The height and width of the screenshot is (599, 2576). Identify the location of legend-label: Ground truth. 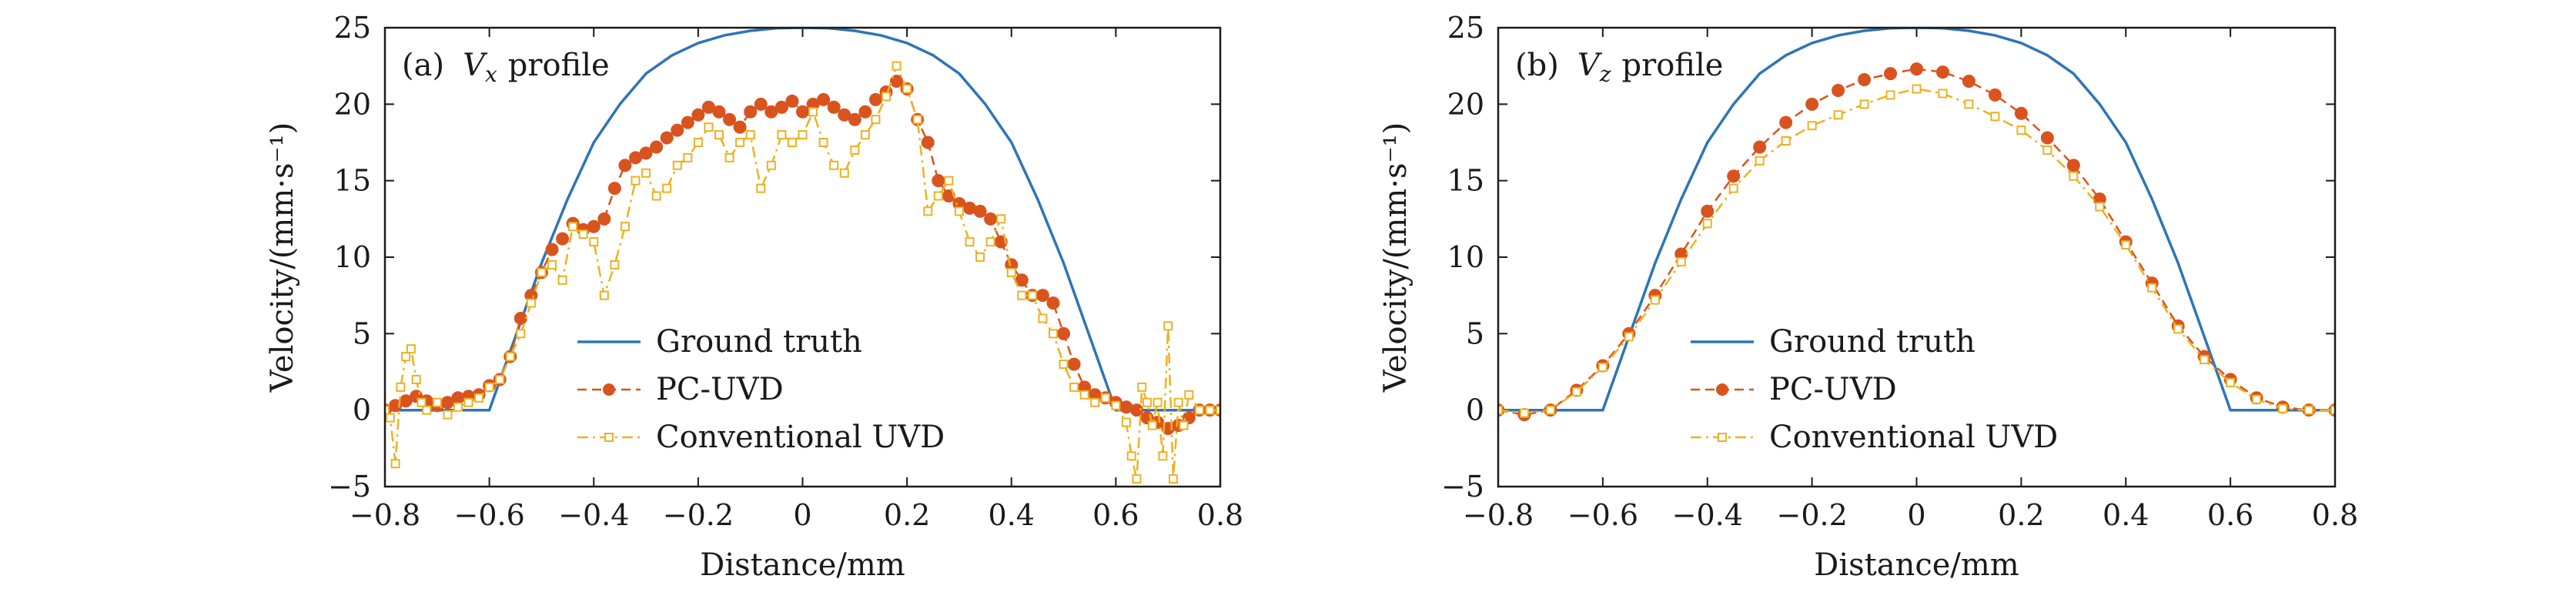
(759, 342).